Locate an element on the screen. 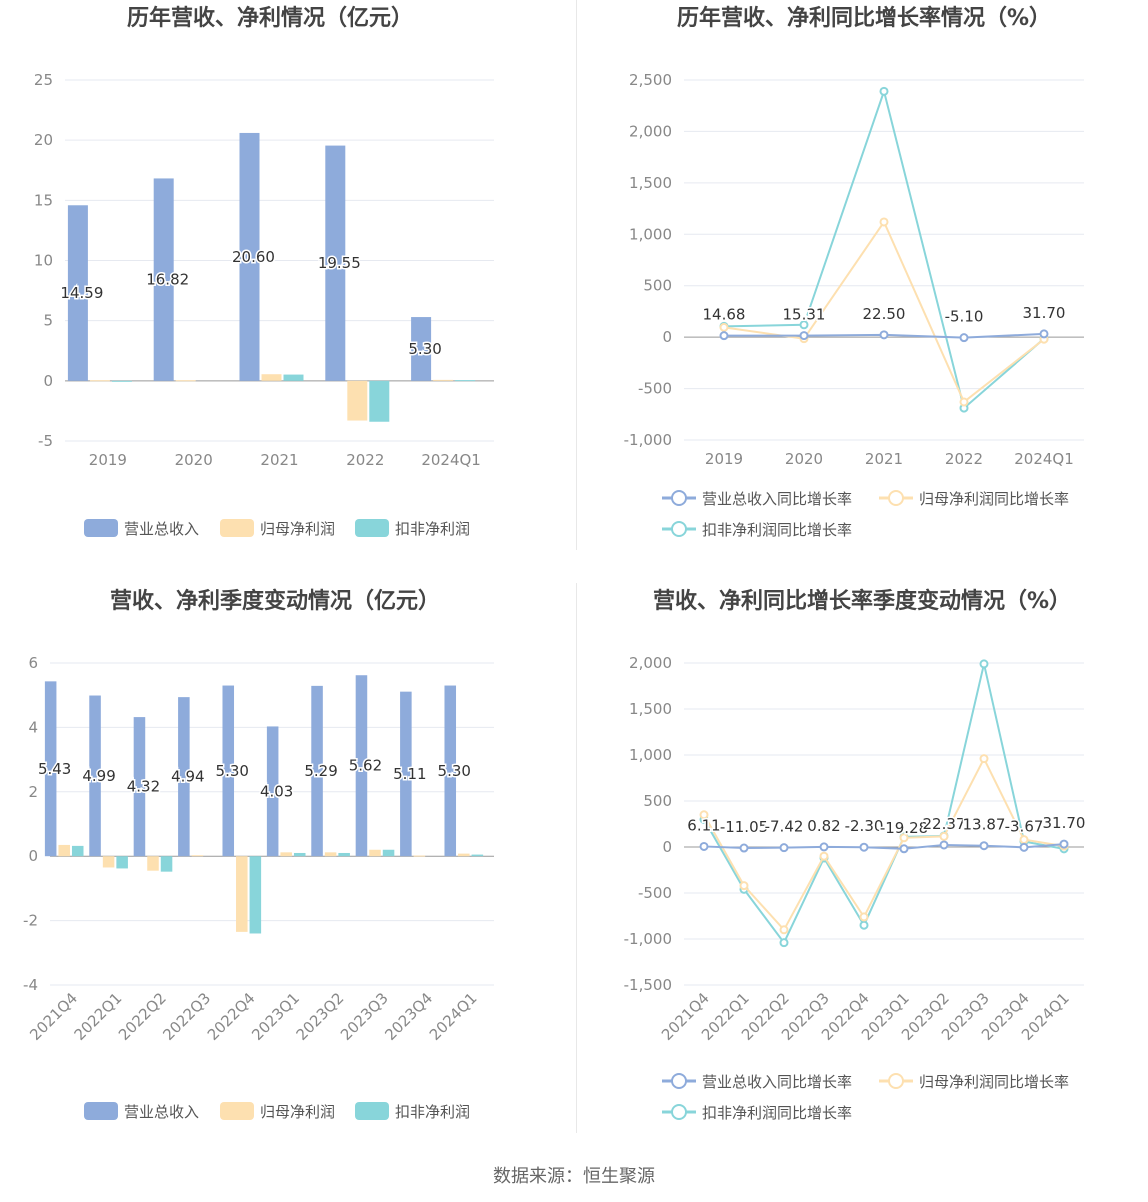  legend-label: 营业总收入同比增长率 is located at coordinates (777, 499).